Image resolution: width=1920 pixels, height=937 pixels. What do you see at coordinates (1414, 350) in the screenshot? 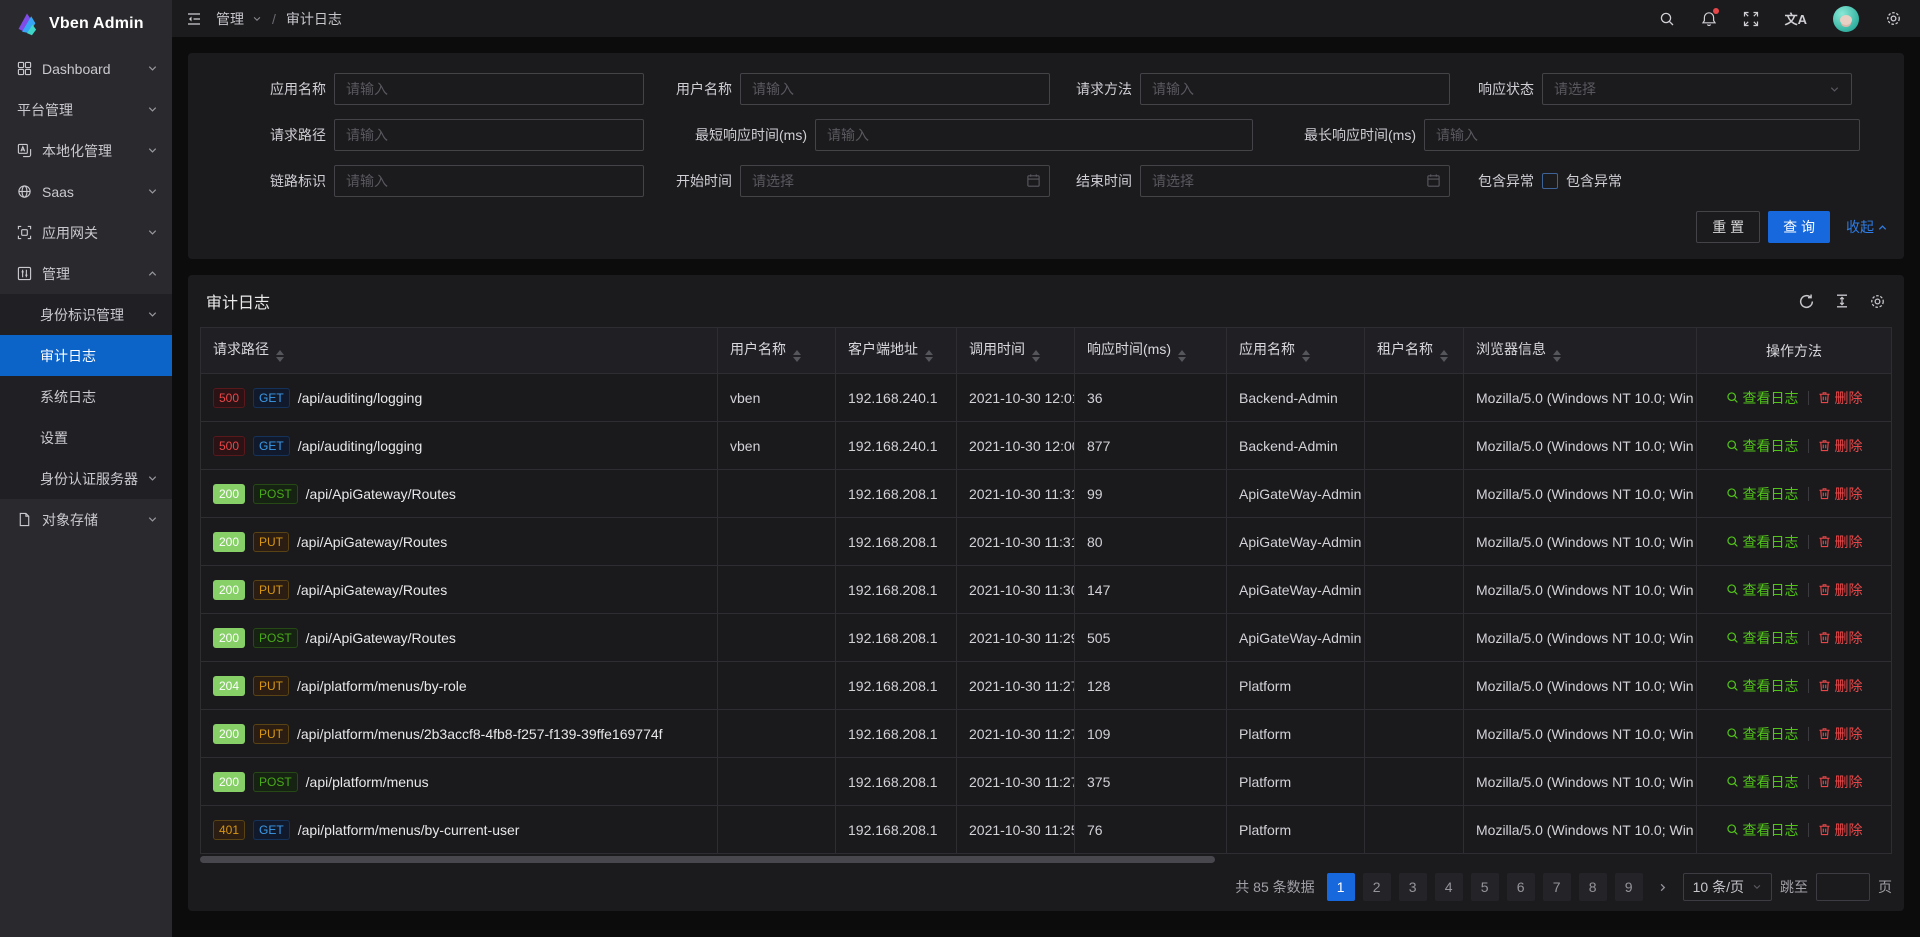
I see `column-header-6: 租户名称` at bounding box center [1414, 350].